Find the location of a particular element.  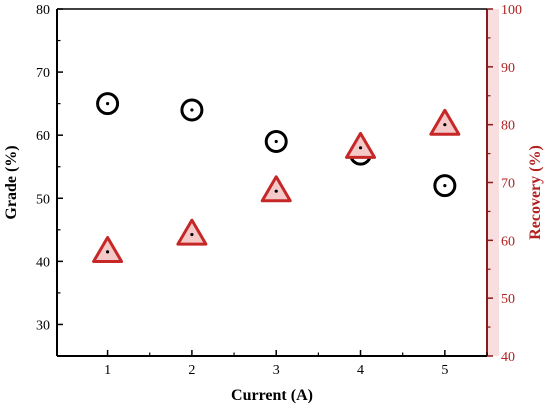

x-tick-label: 2 is located at coordinates (191, 370).